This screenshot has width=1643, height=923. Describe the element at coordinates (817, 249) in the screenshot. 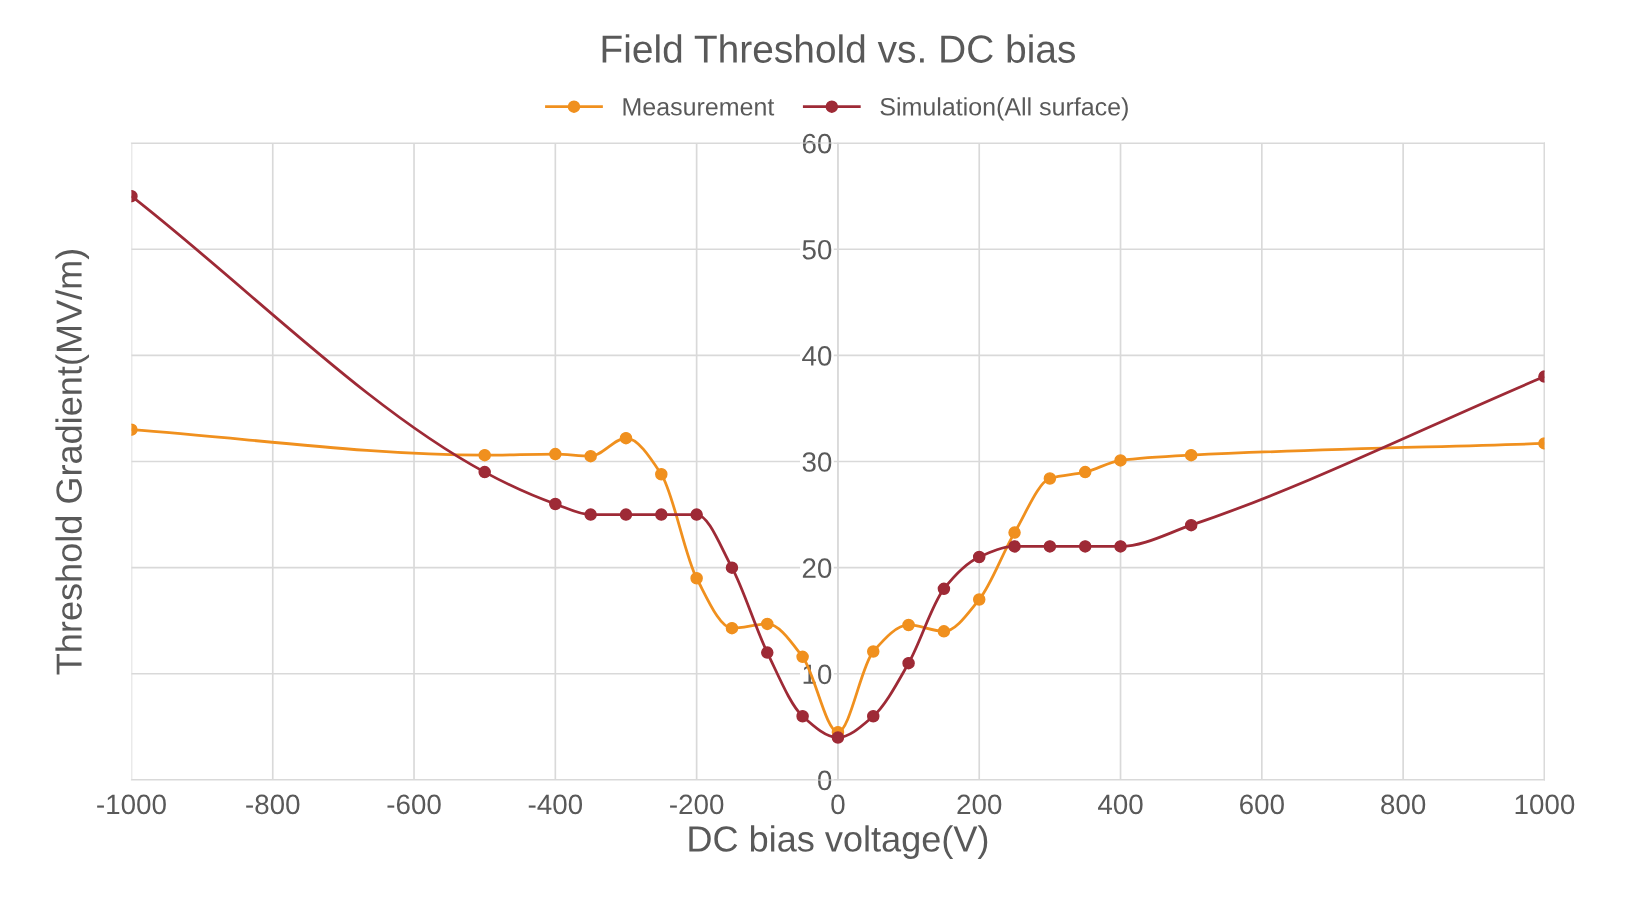

I see `y-tick-label: 50` at that location.